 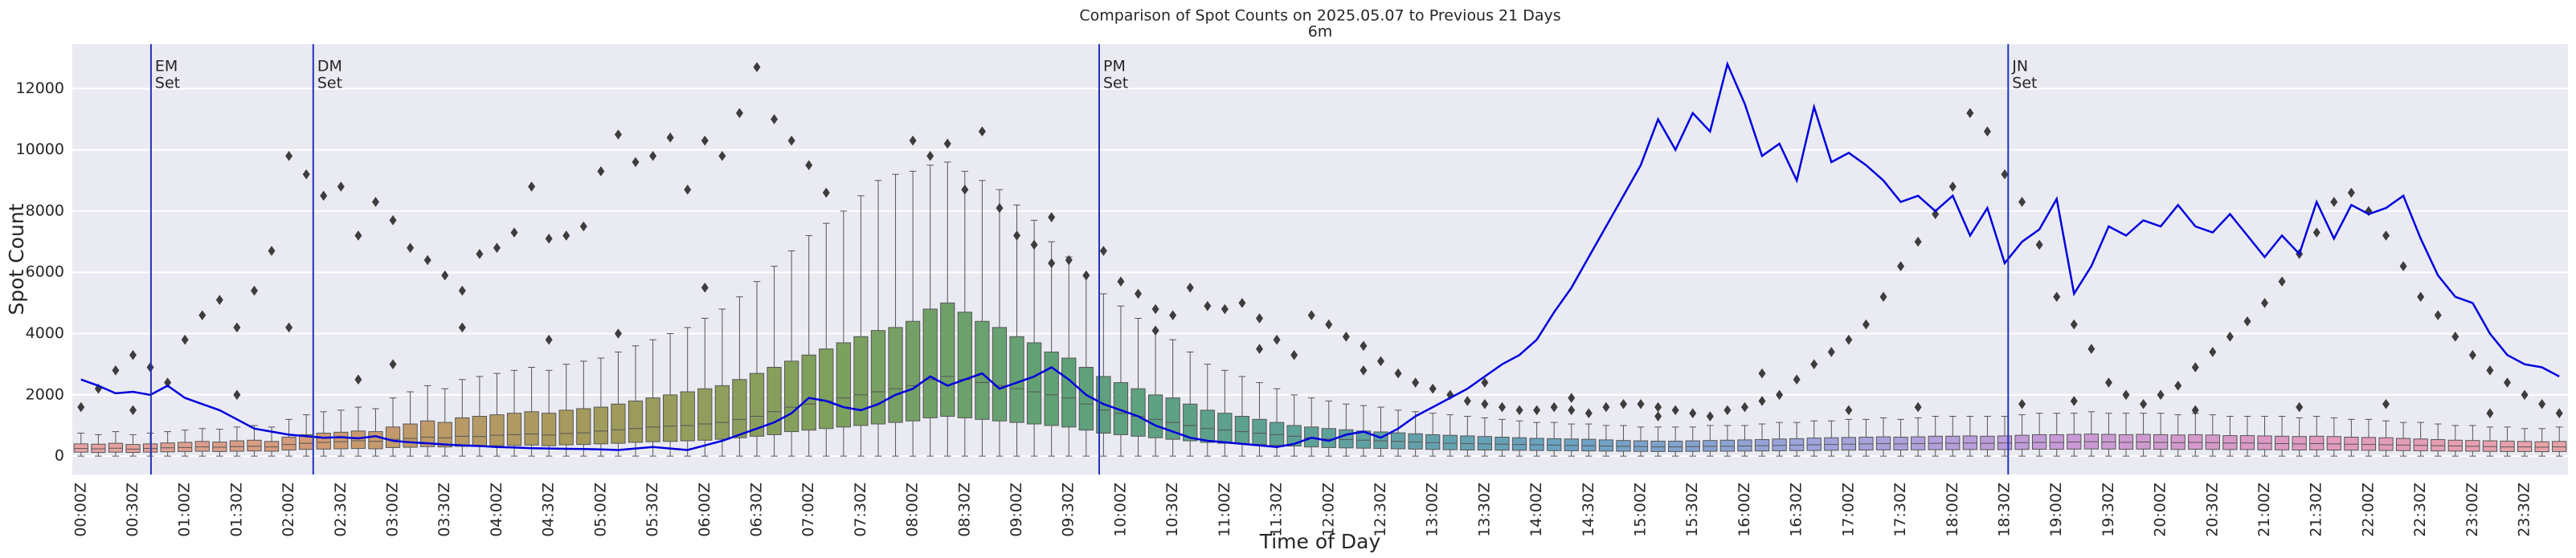 What do you see at coordinates (444, 510) in the screenshot?
I see `x-tick-label: 03:30Z` at bounding box center [444, 510].